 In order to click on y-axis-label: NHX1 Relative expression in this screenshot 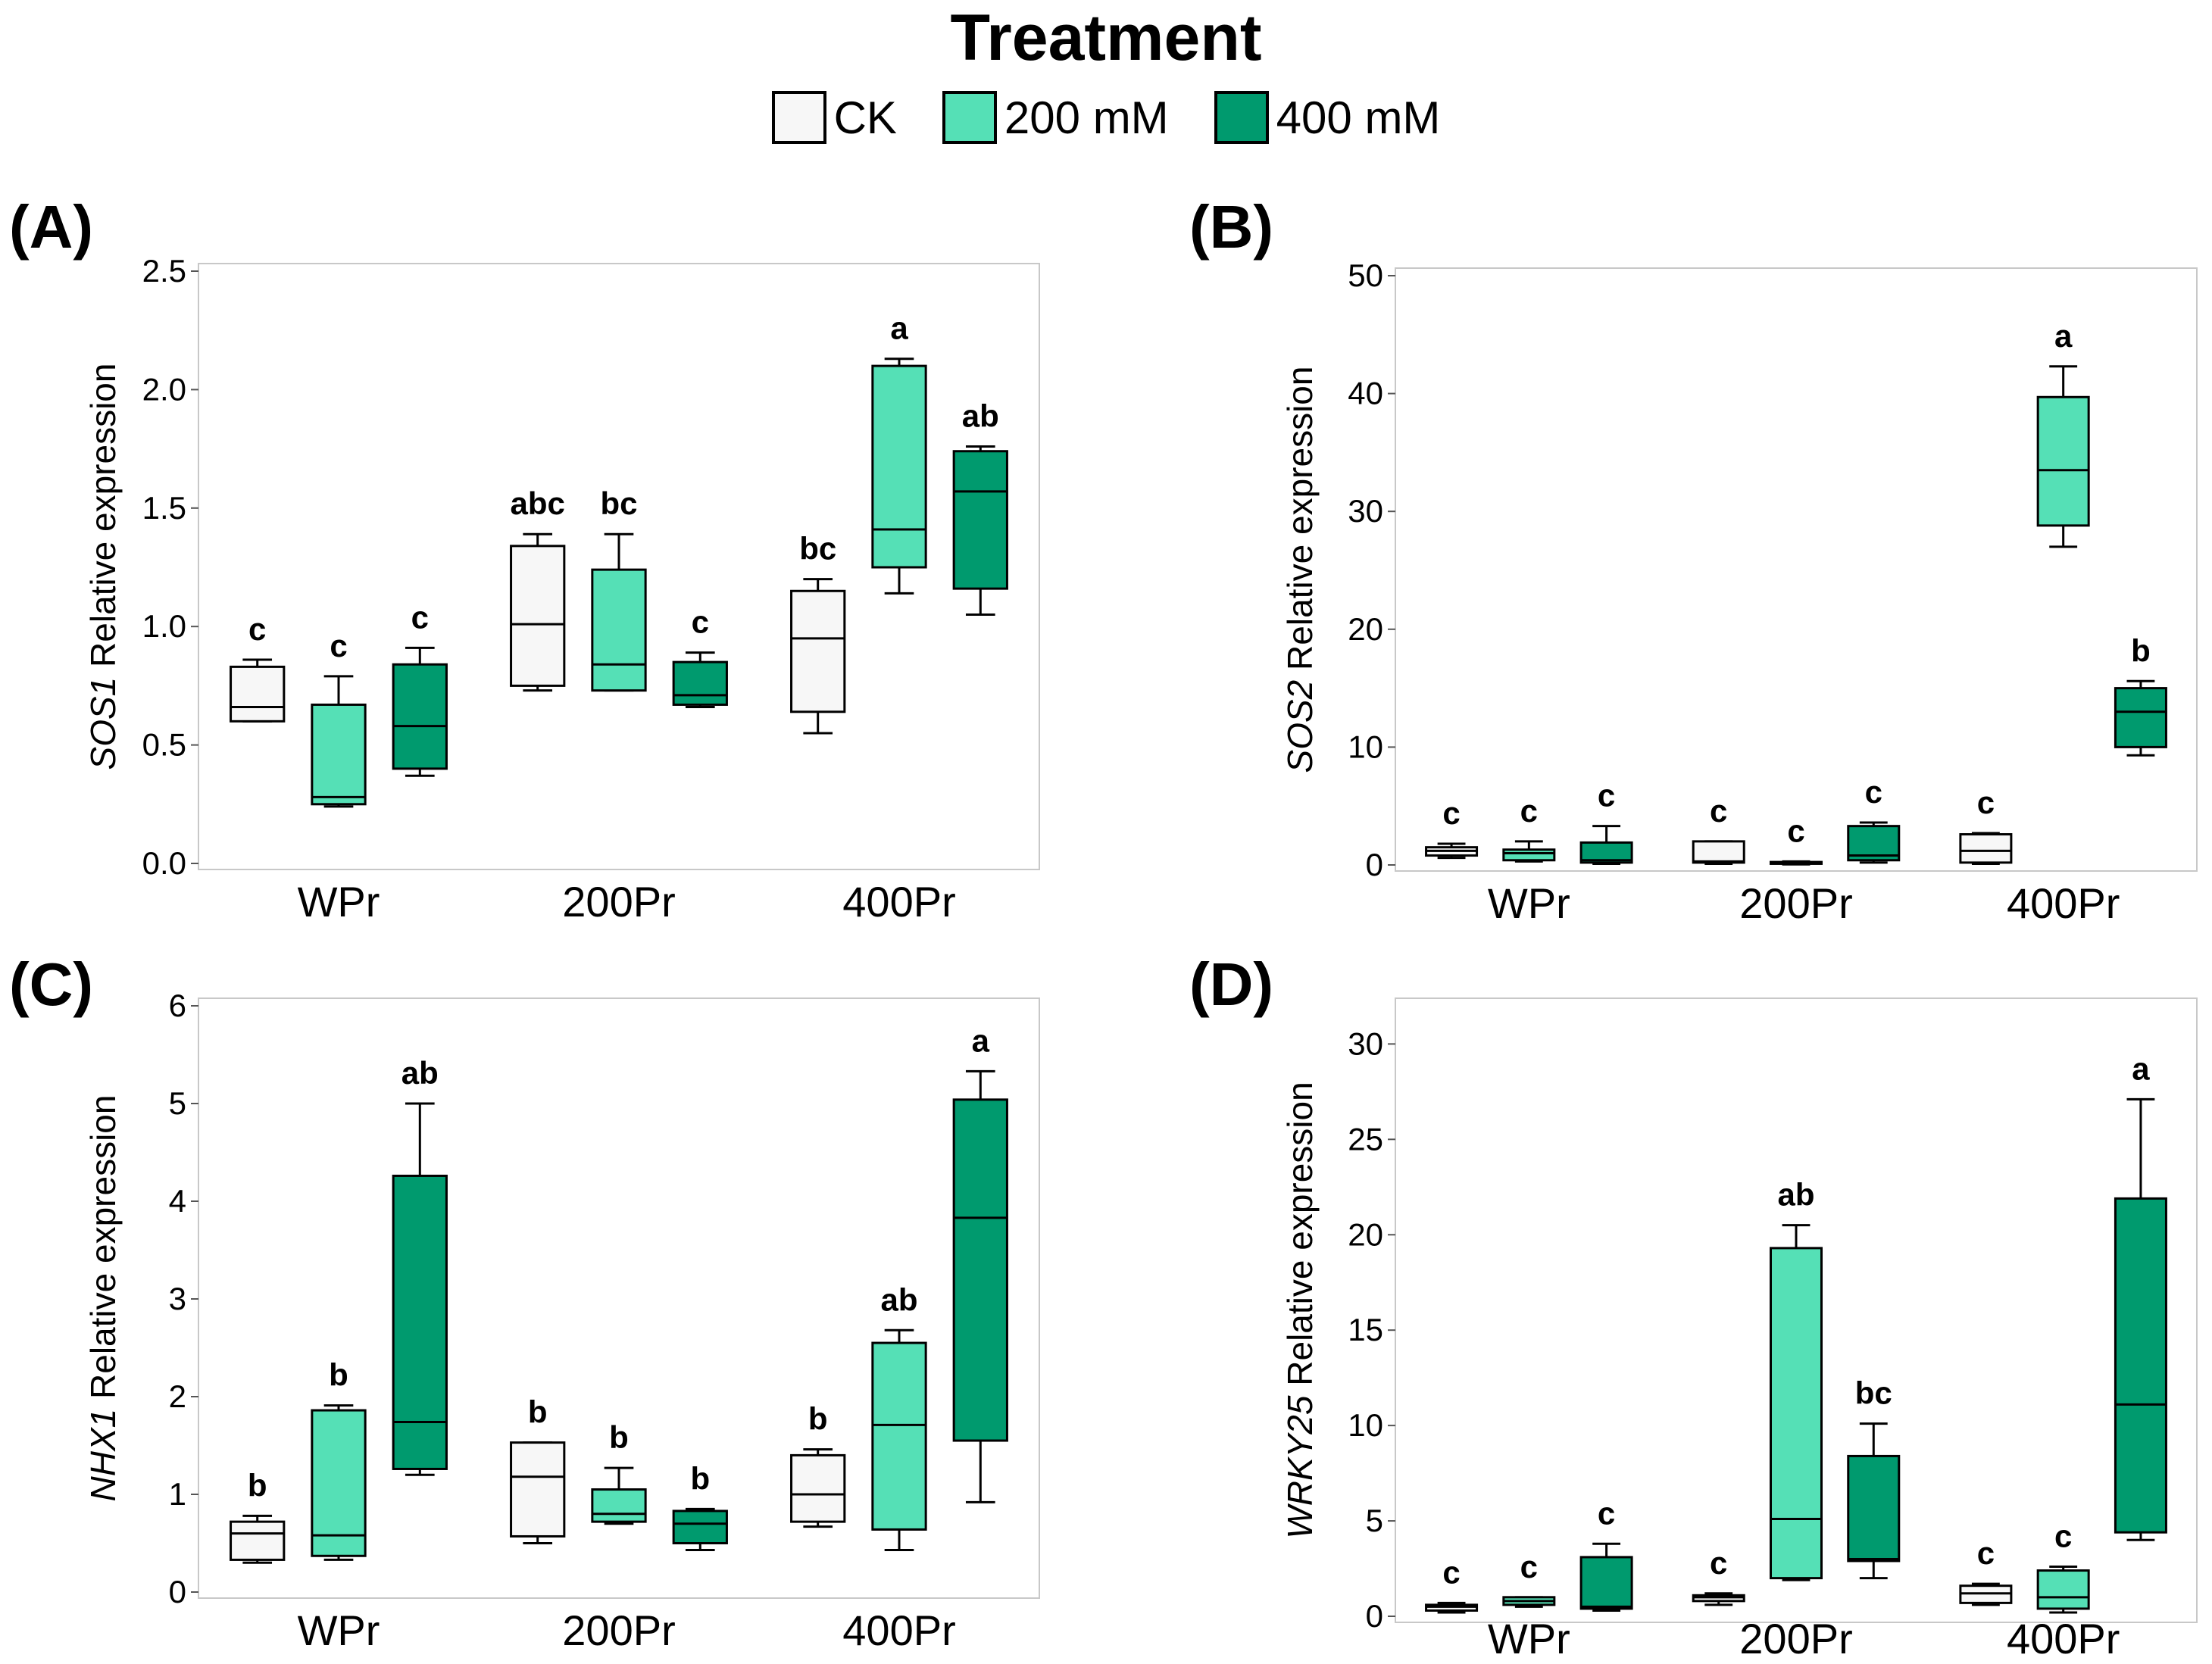, I will do `click(103, 1298)`.